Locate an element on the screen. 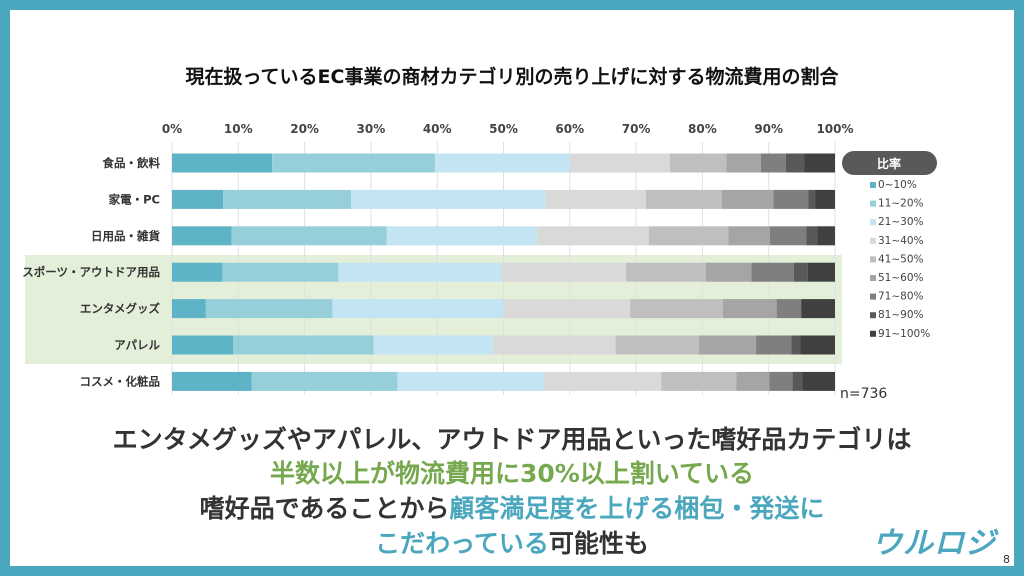 The image size is (1024, 576). message-line-4: こだわっている可能性も is located at coordinates (512, 542).